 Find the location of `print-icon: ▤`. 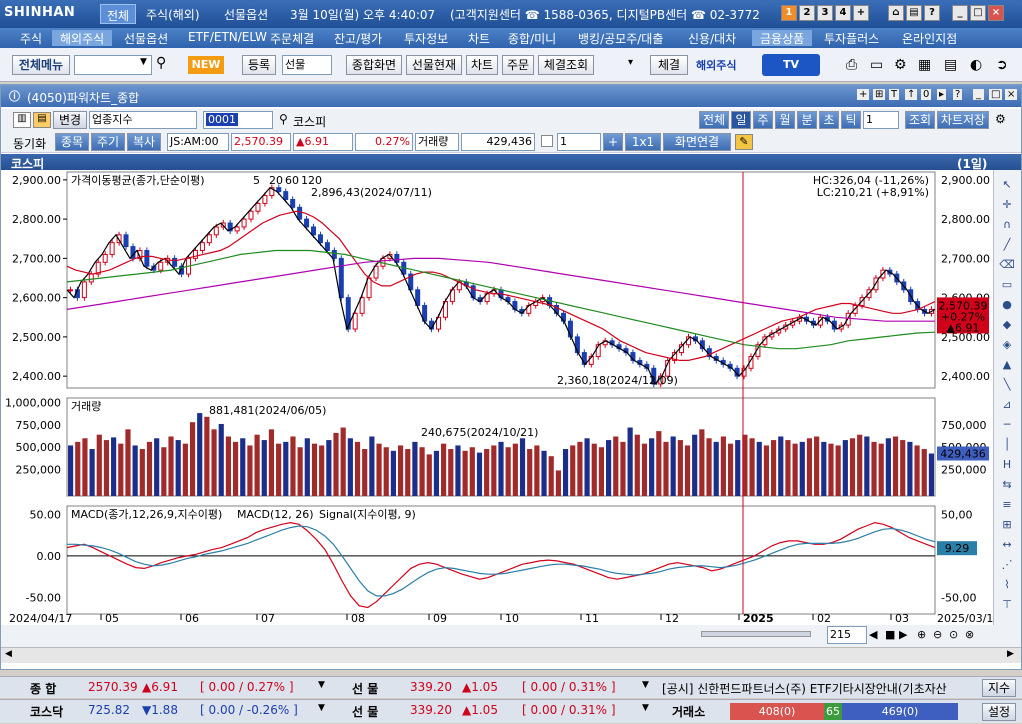

print-icon: ▤ is located at coordinates (914, 13).